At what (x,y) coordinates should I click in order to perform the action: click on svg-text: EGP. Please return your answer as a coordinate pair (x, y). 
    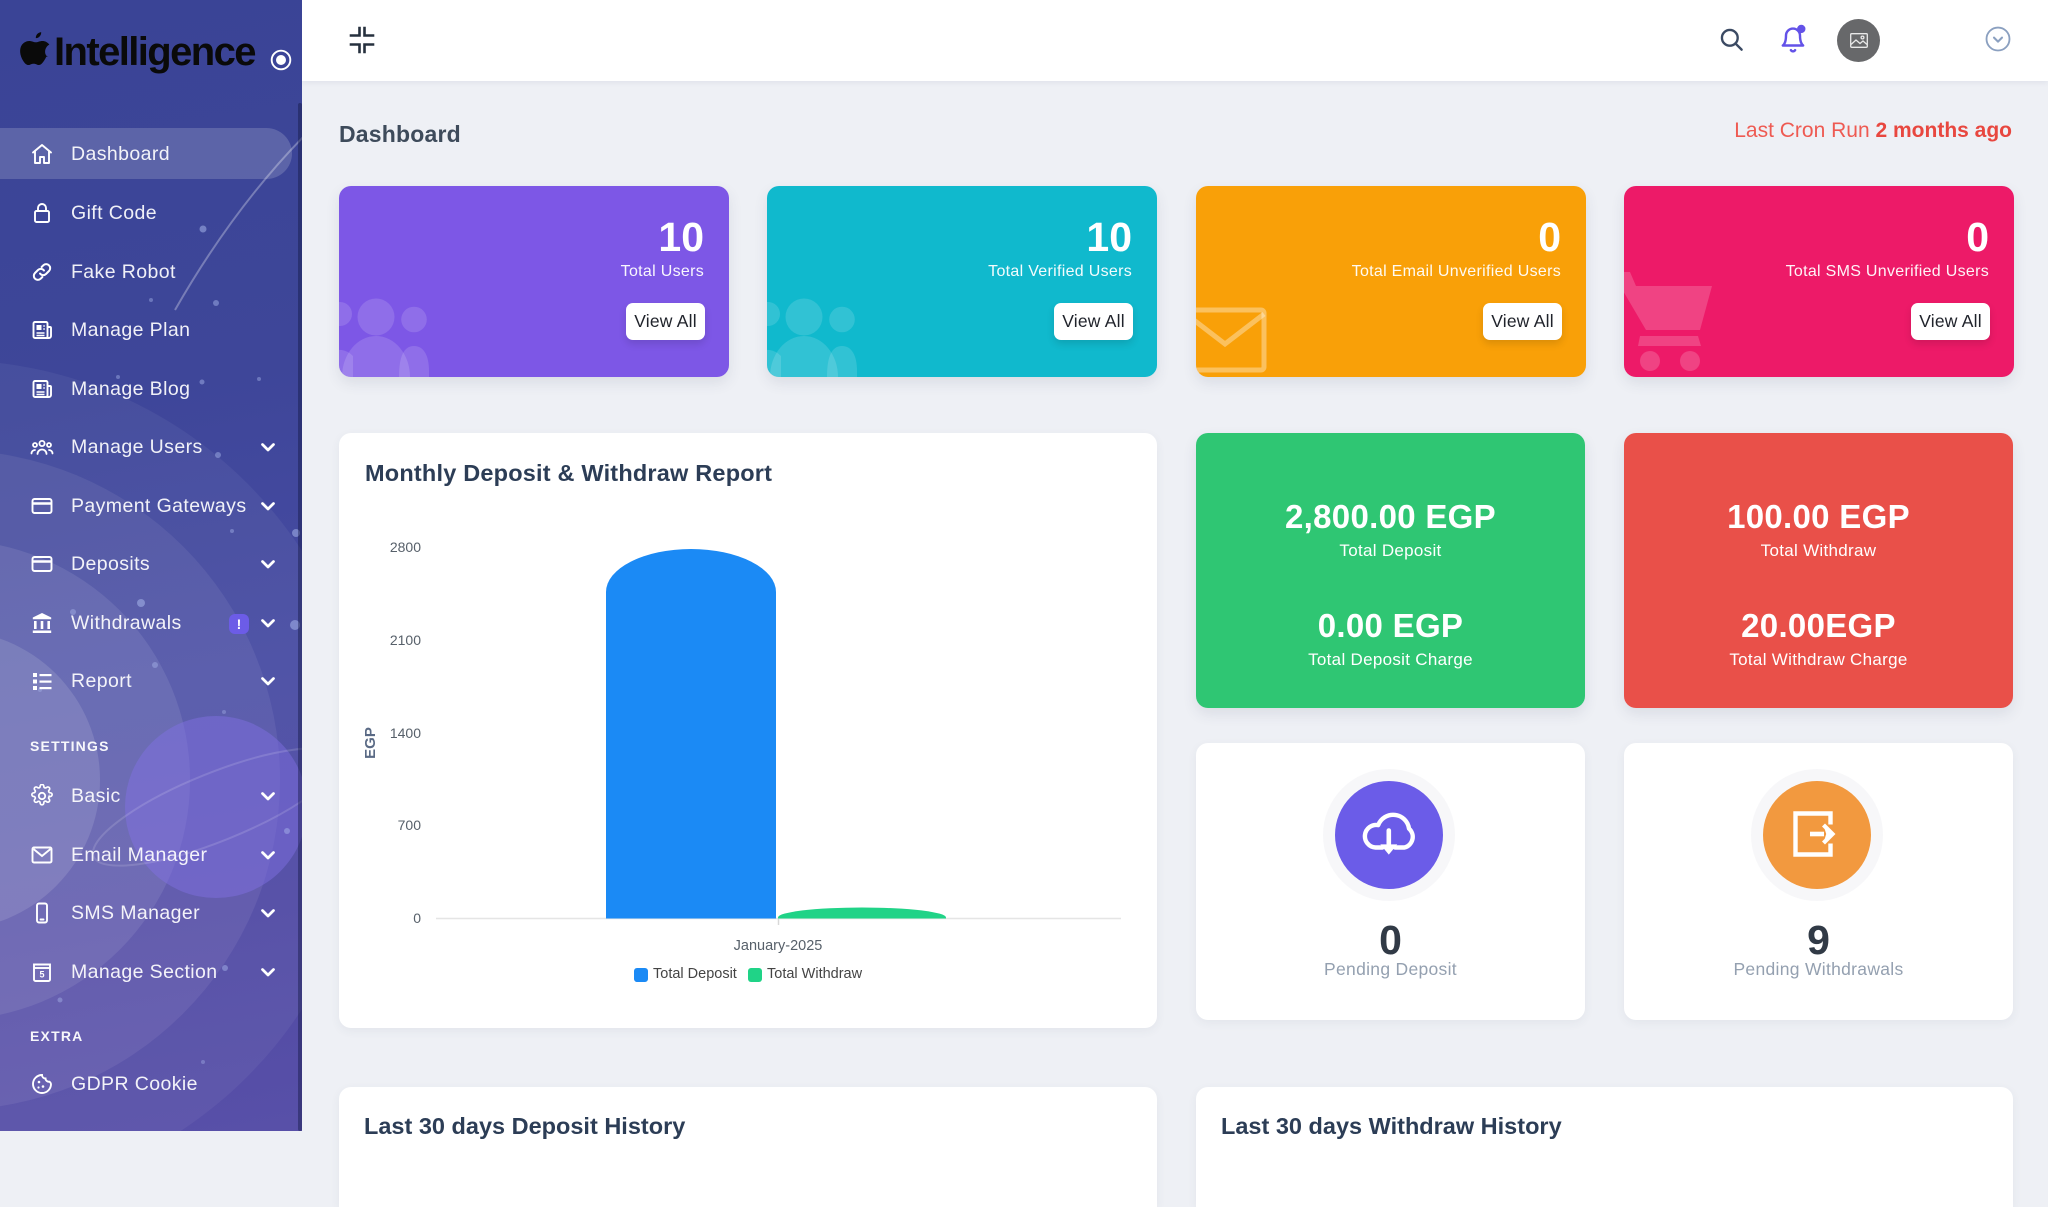
    Looking at the image, I should click on (370, 743).